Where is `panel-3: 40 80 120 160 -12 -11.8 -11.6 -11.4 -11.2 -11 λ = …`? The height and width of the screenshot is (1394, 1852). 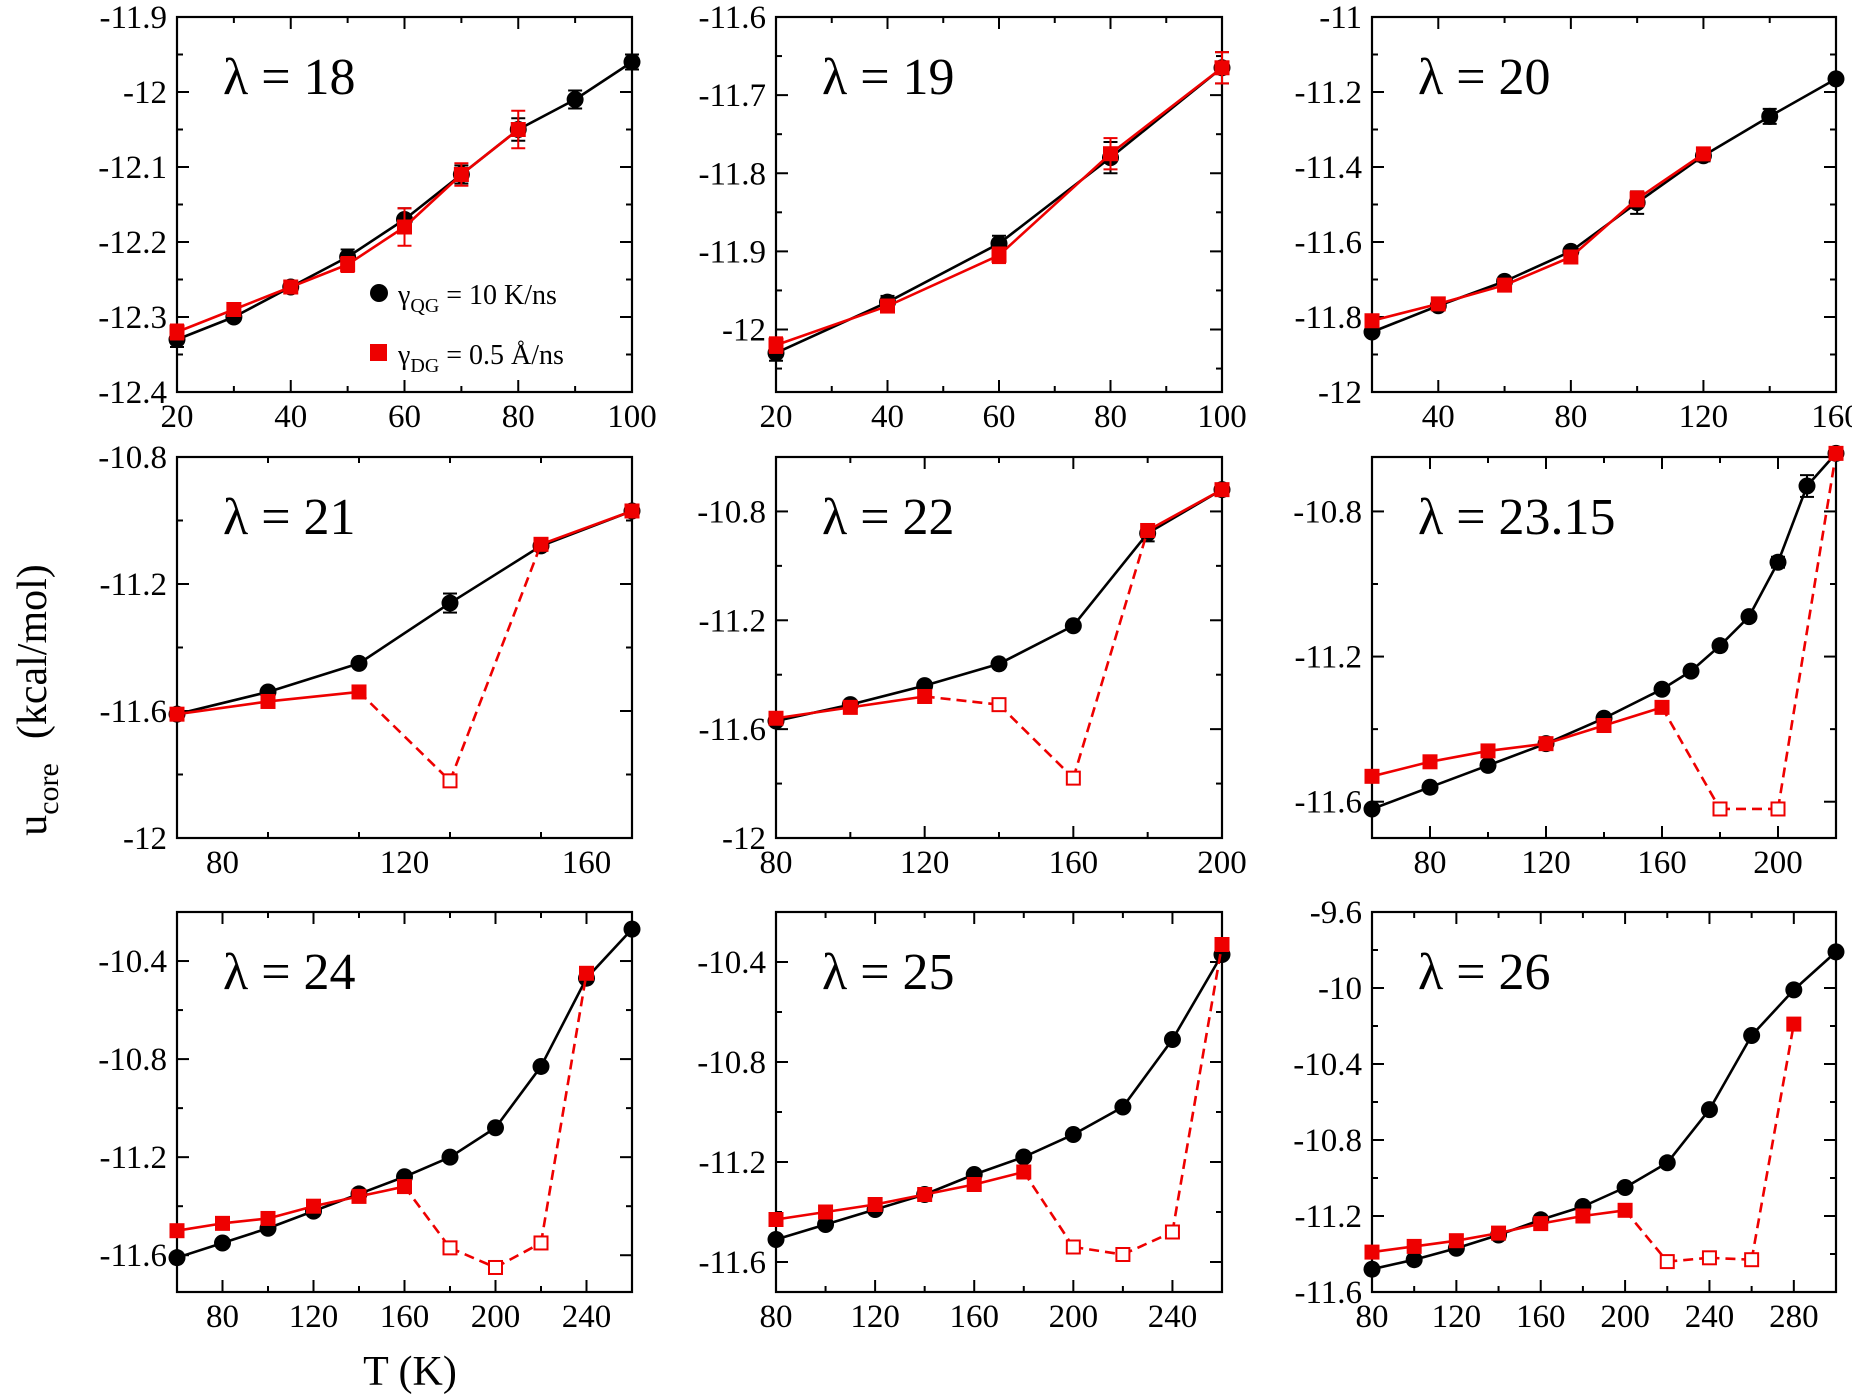 panel-3: 40 80 120 160 -12 -11.8 -11.6 -11.4 -11.2 -11 λ = … is located at coordinates (1573, 217).